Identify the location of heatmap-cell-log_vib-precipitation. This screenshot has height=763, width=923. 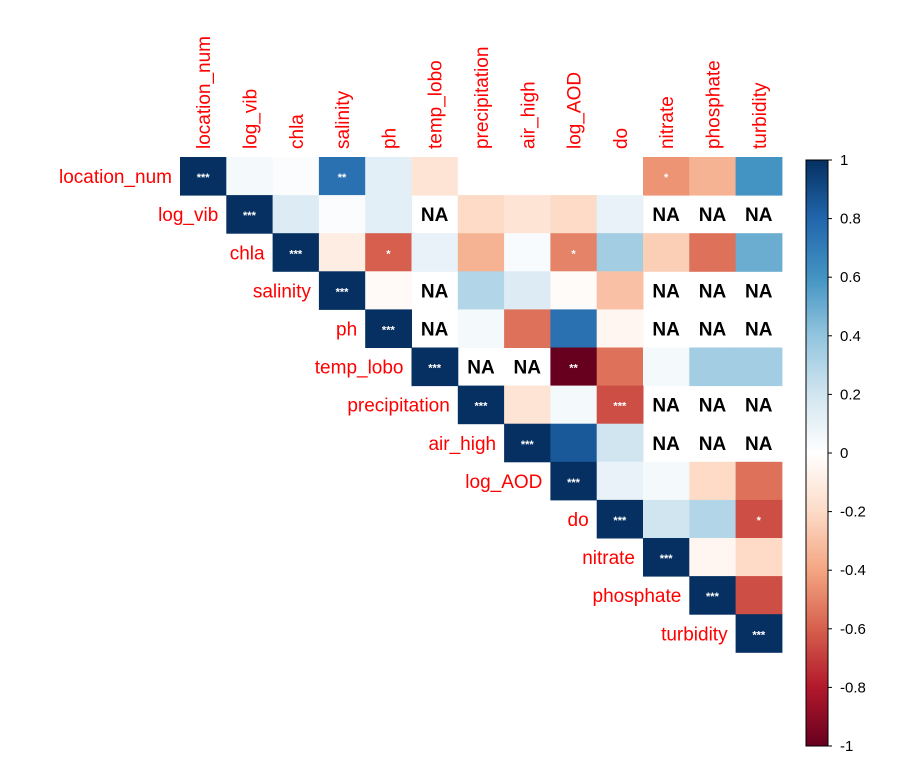
(481, 214).